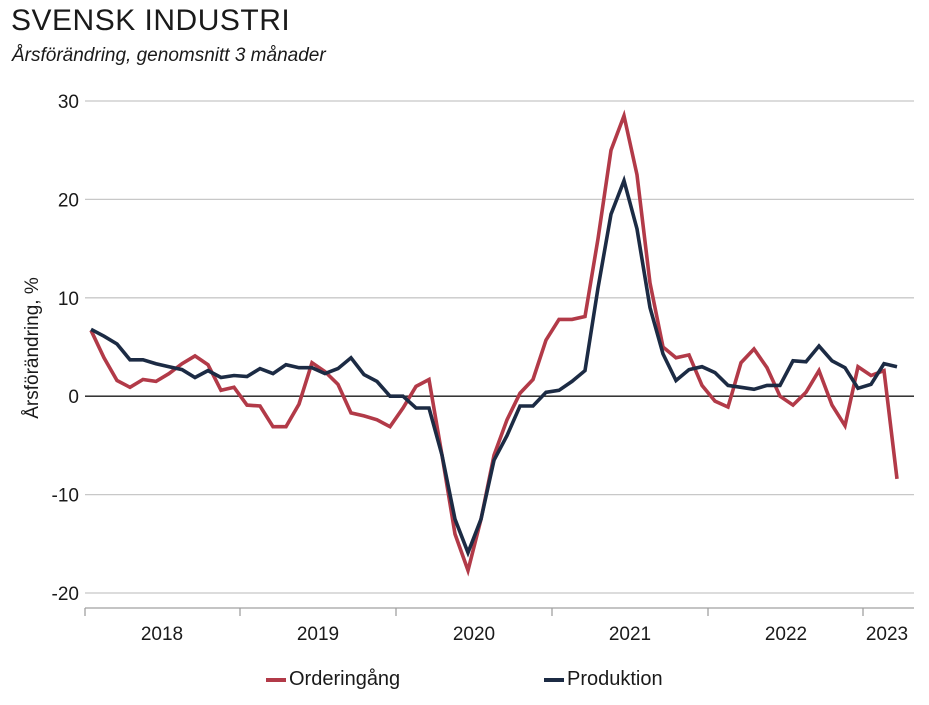  I want to click on x-axis: 2018 2019 2020 2021 2022 2023, so click(499, 626).